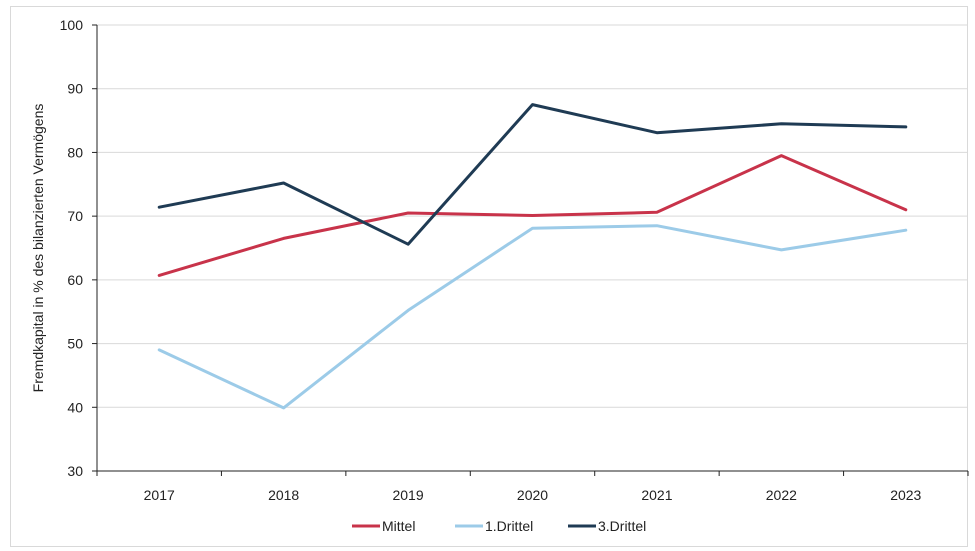  I want to click on legend-item-3: 3.Drittel, so click(607, 526).